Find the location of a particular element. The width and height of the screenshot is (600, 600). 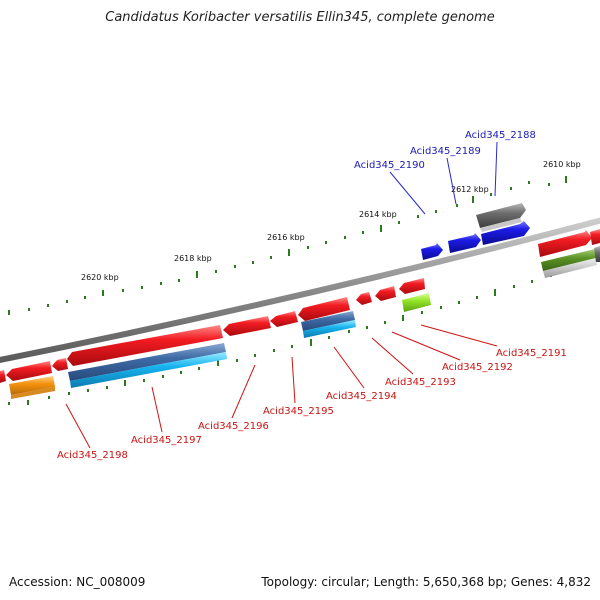

gene-right-olive is located at coordinates (570, 262).